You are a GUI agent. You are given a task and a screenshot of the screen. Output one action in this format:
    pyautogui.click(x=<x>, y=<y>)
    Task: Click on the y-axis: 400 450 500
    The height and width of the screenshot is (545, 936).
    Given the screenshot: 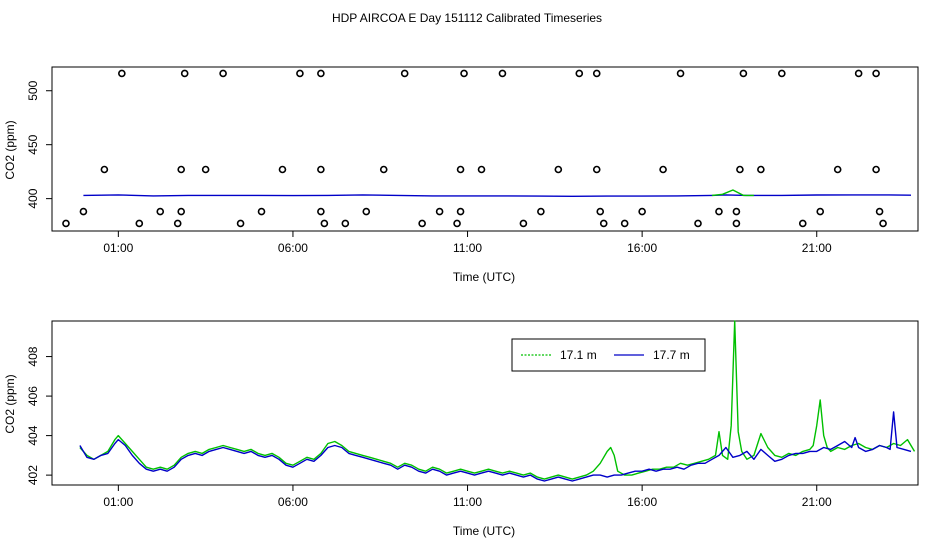 What is the action you would take?
    pyautogui.click(x=39, y=144)
    